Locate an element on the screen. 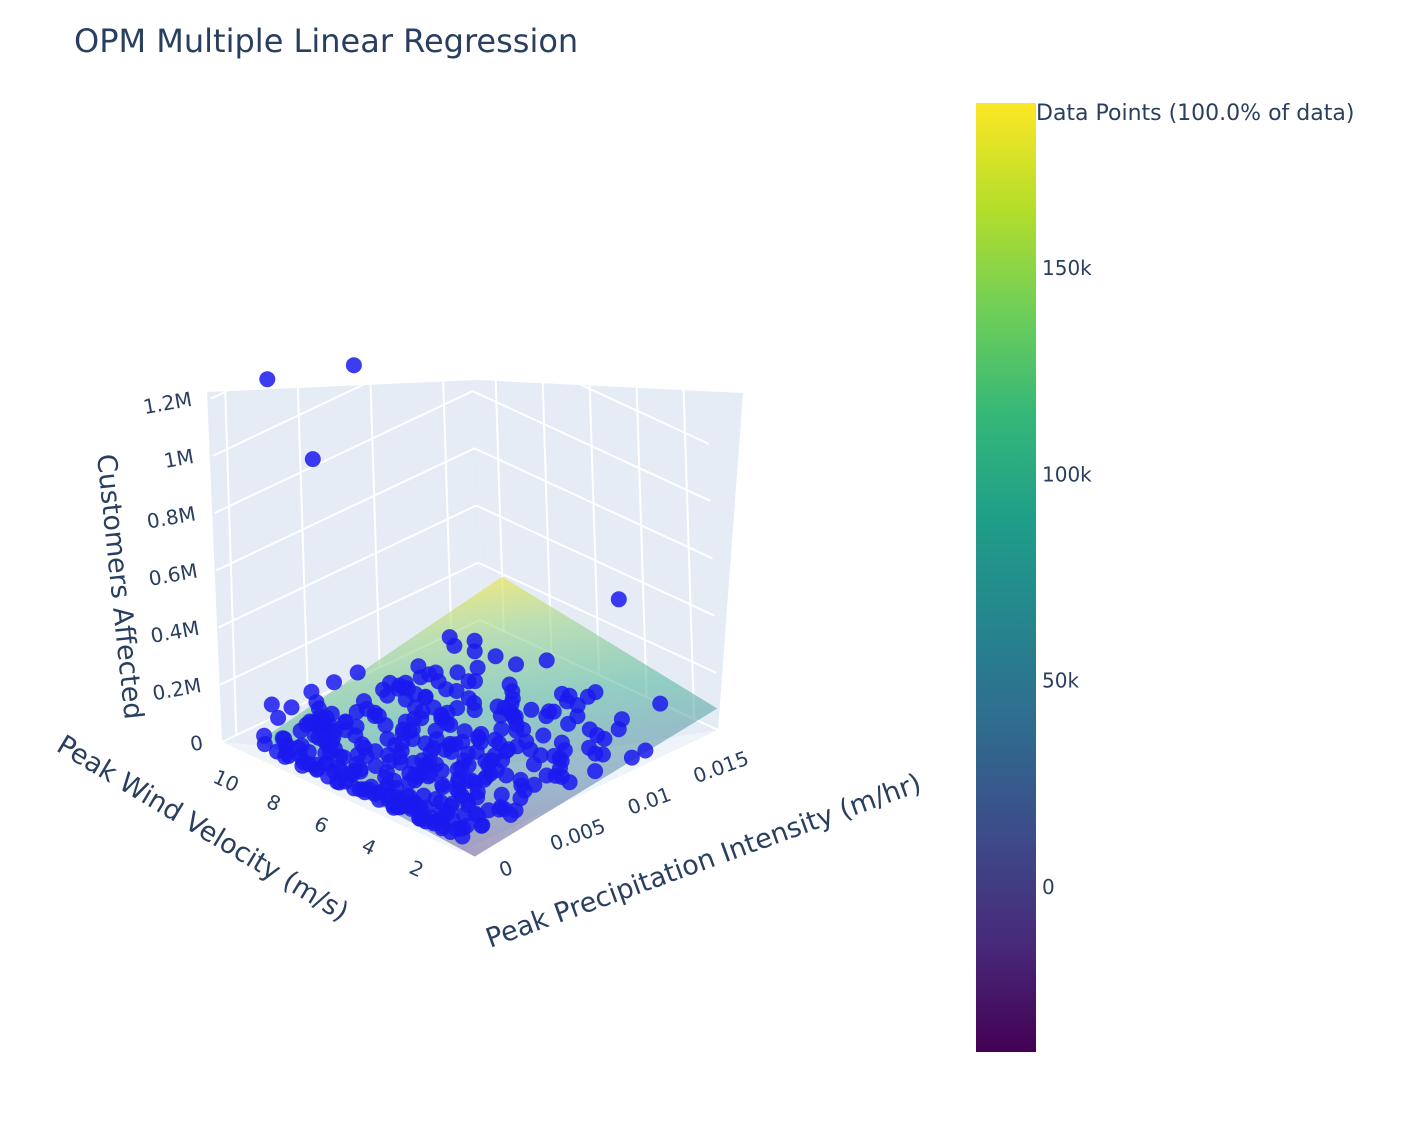  colorbar-tick-label: 100k is located at coordinates (1067, 474).